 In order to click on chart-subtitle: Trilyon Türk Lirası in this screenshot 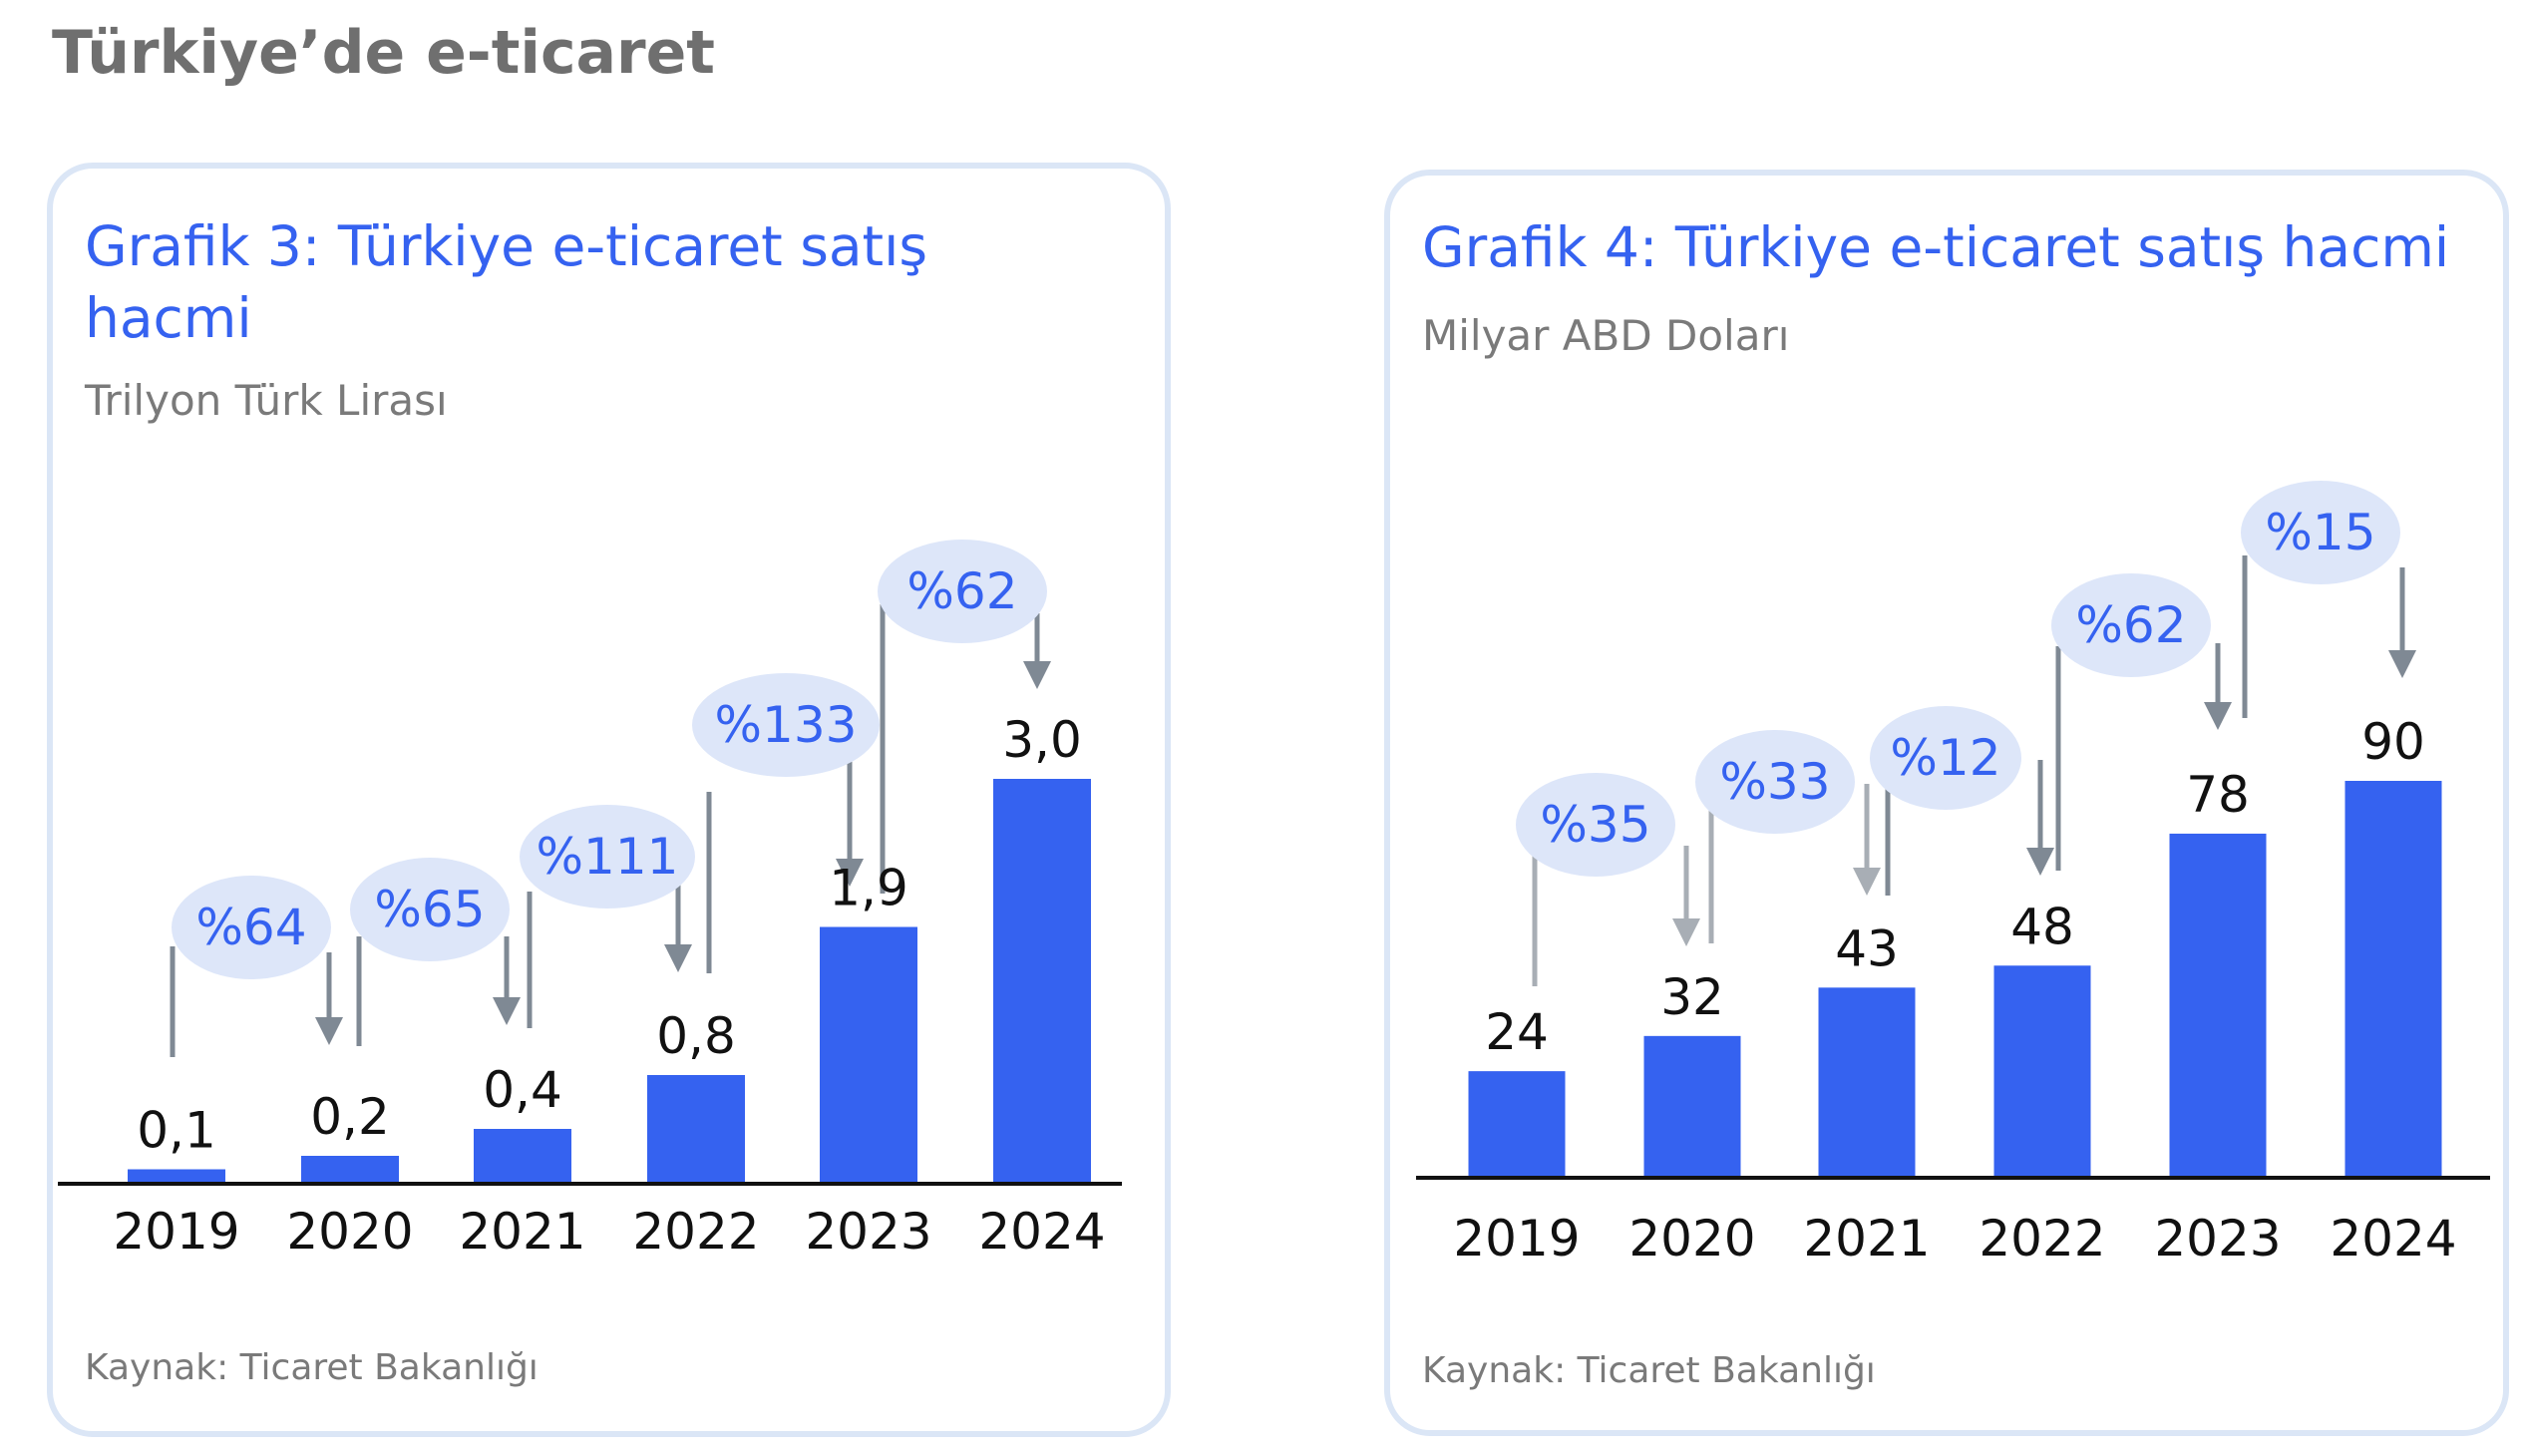, I will do `click(266, 400)`.